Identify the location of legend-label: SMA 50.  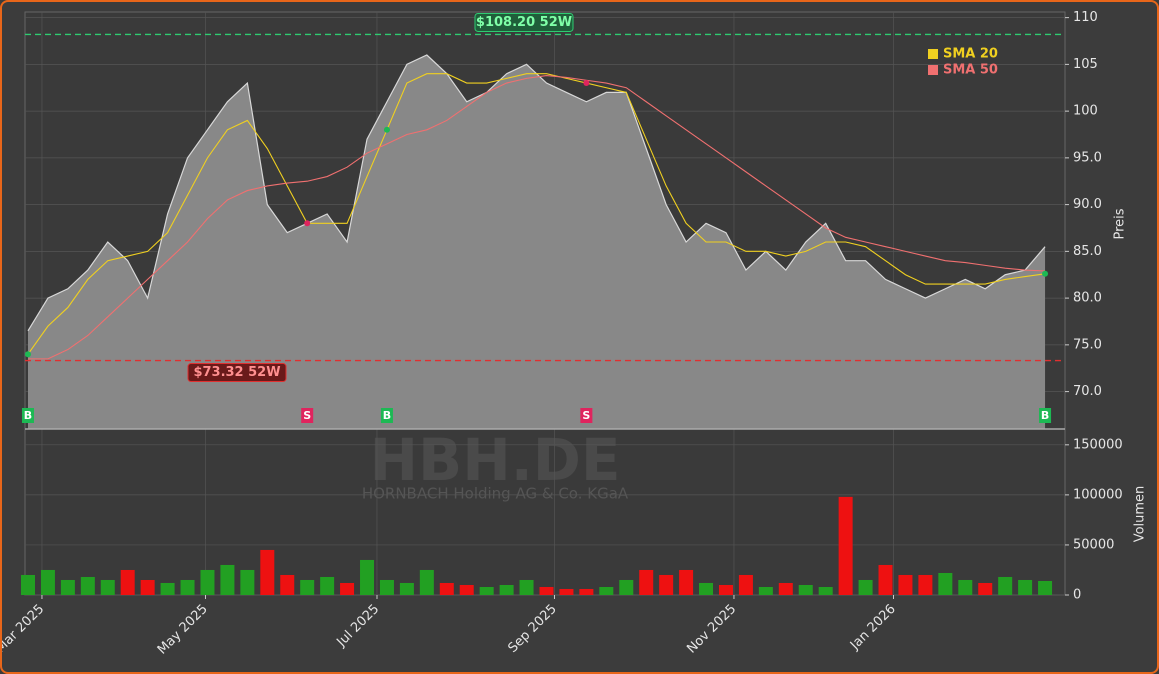
(970, 70).